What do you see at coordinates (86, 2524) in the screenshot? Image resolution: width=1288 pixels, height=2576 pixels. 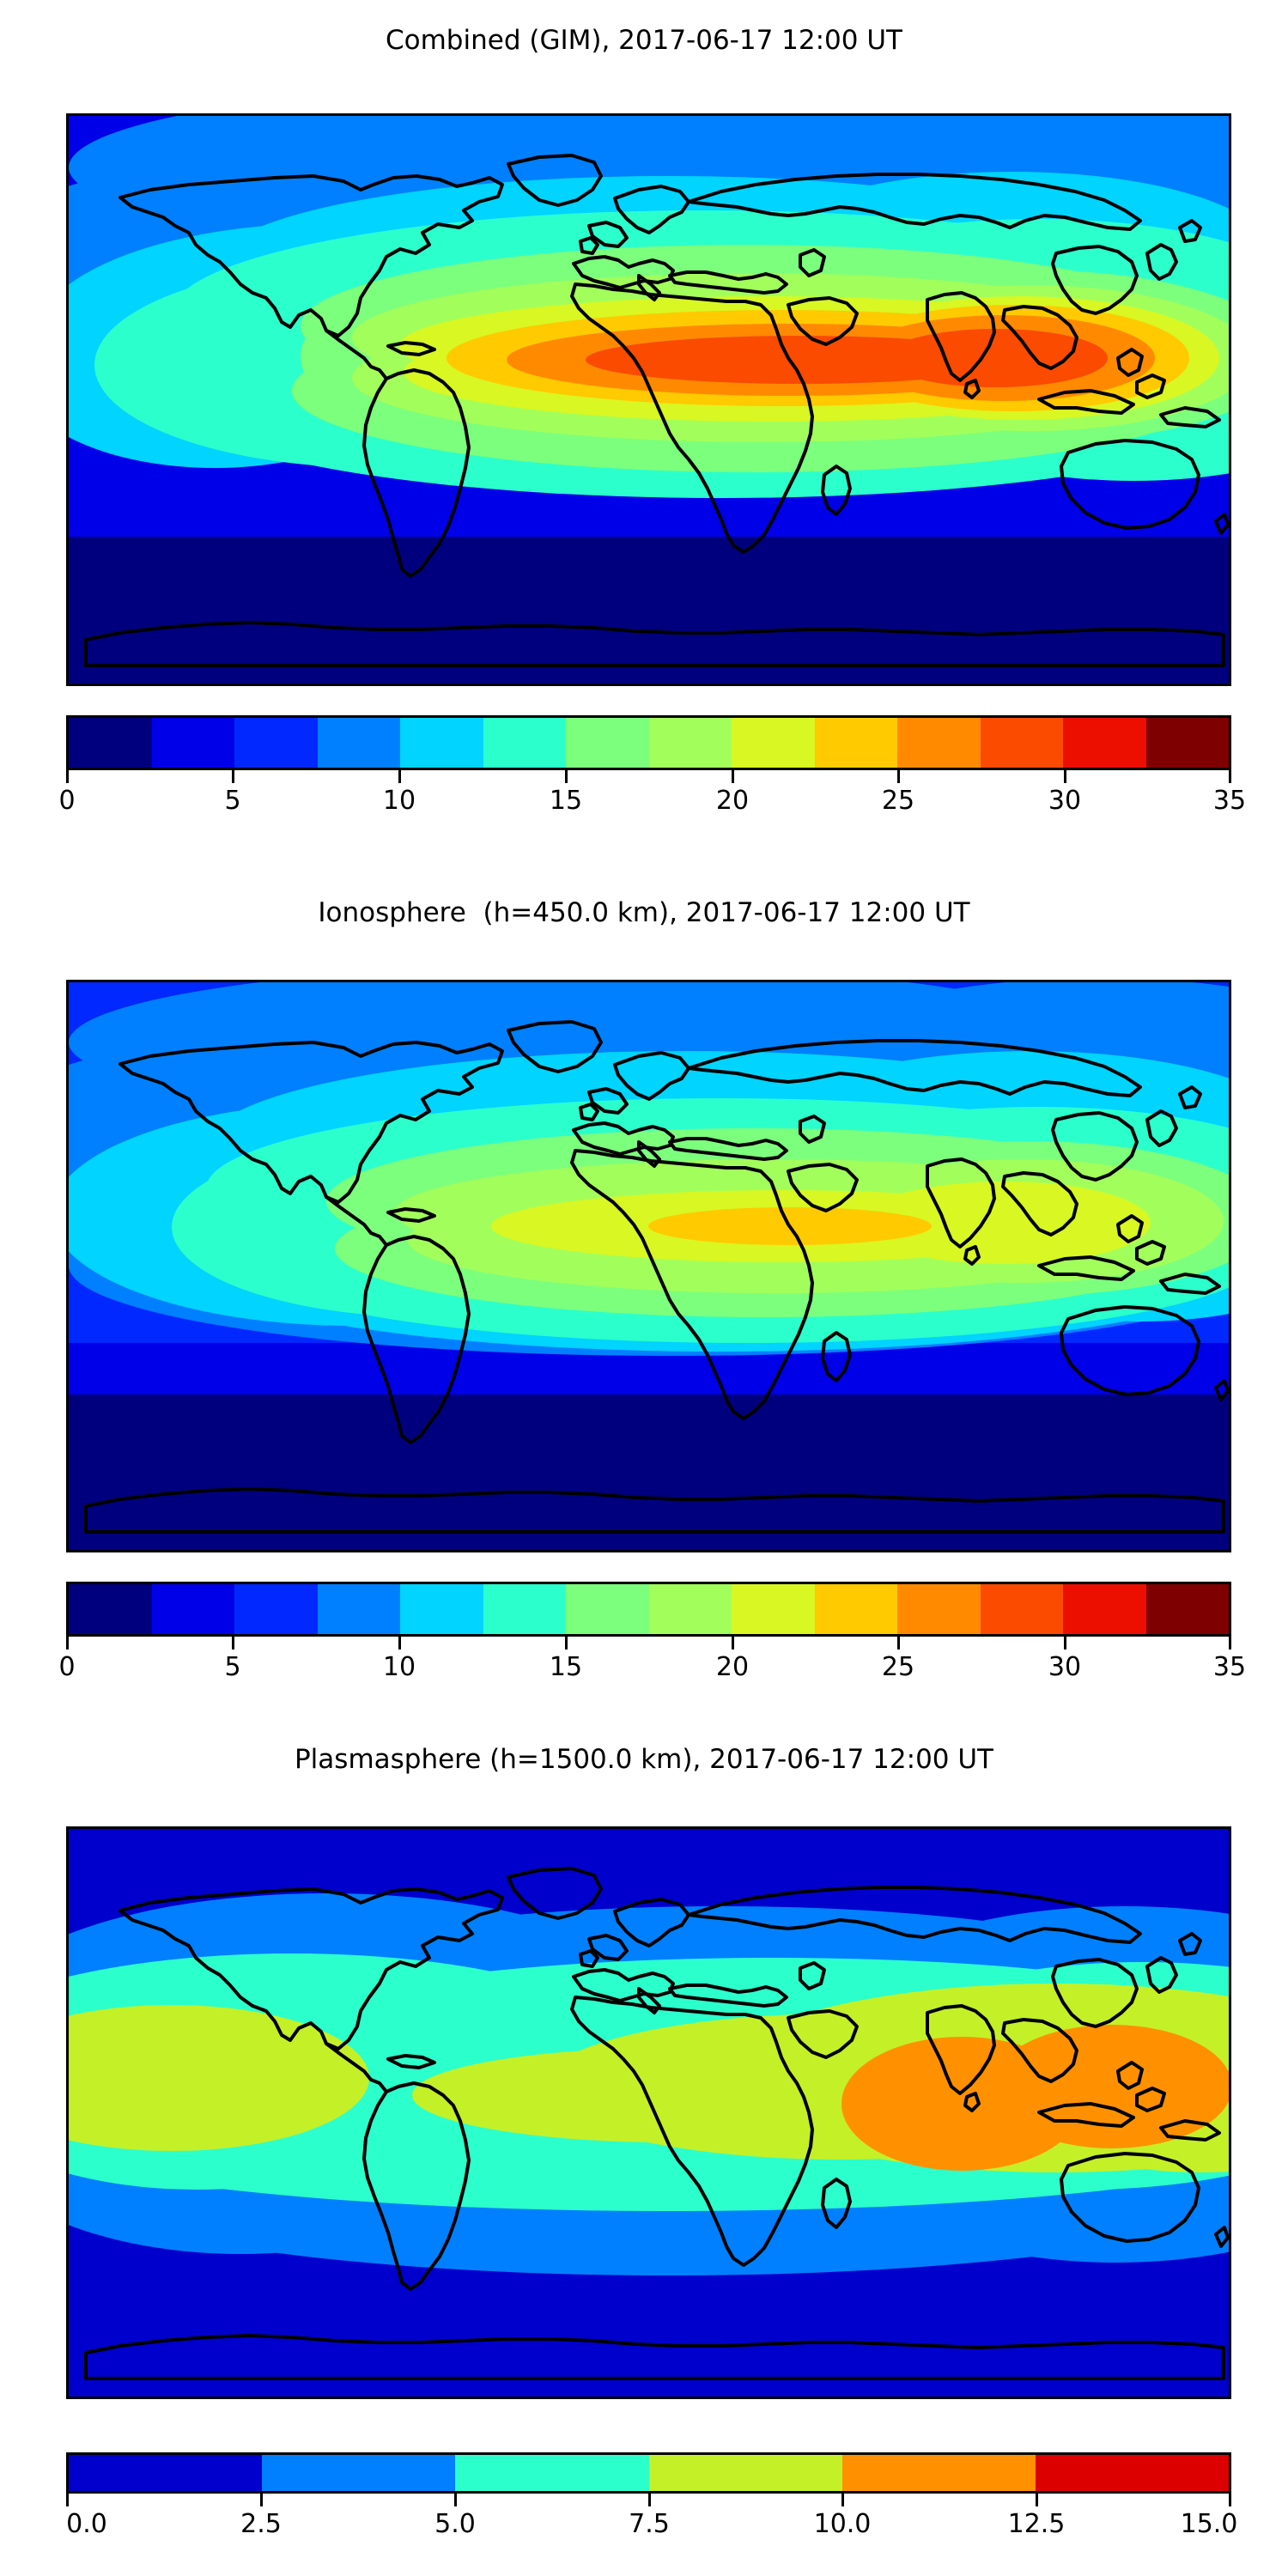 I see `colorbar-tick-label: 0.0` at bounding box center [86, 2524].